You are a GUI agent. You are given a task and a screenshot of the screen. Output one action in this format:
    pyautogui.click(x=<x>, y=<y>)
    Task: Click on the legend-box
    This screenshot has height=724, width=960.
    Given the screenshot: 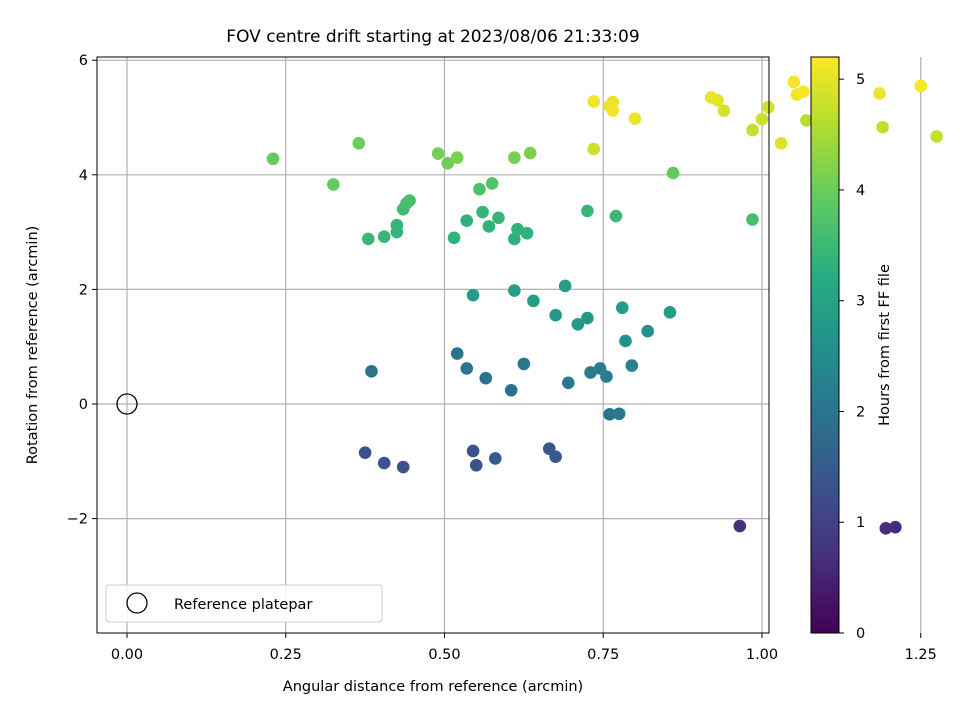 What is the action you would take?
    pyautogui.click(x=244, y=603)
    